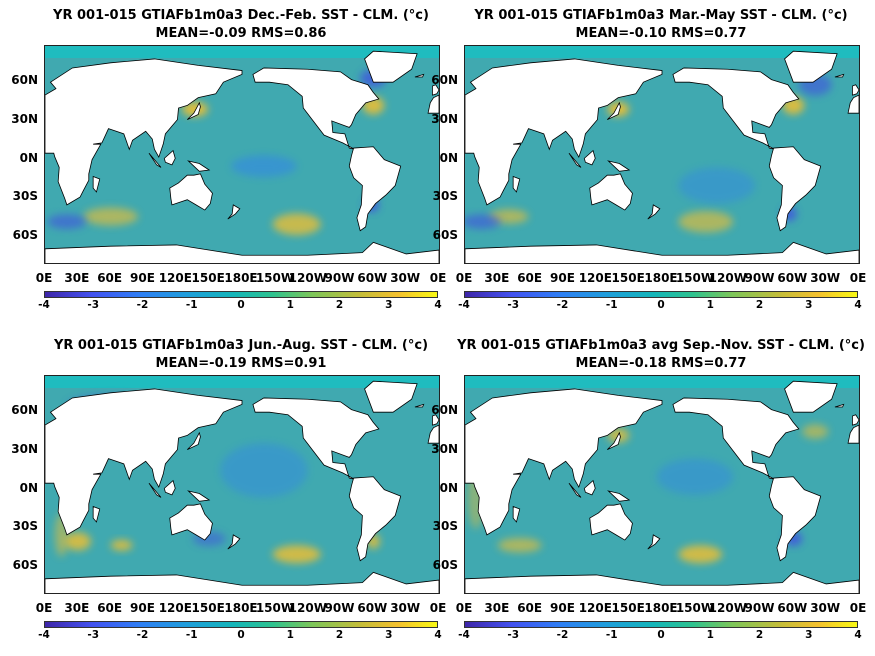 The width and height of the screenshot is (875, 656). Describe the element at coordinates (661, 363) in the screenshot. I see `chart-subtitle: MEAN=-0.18 RMS=0.77` at that location.